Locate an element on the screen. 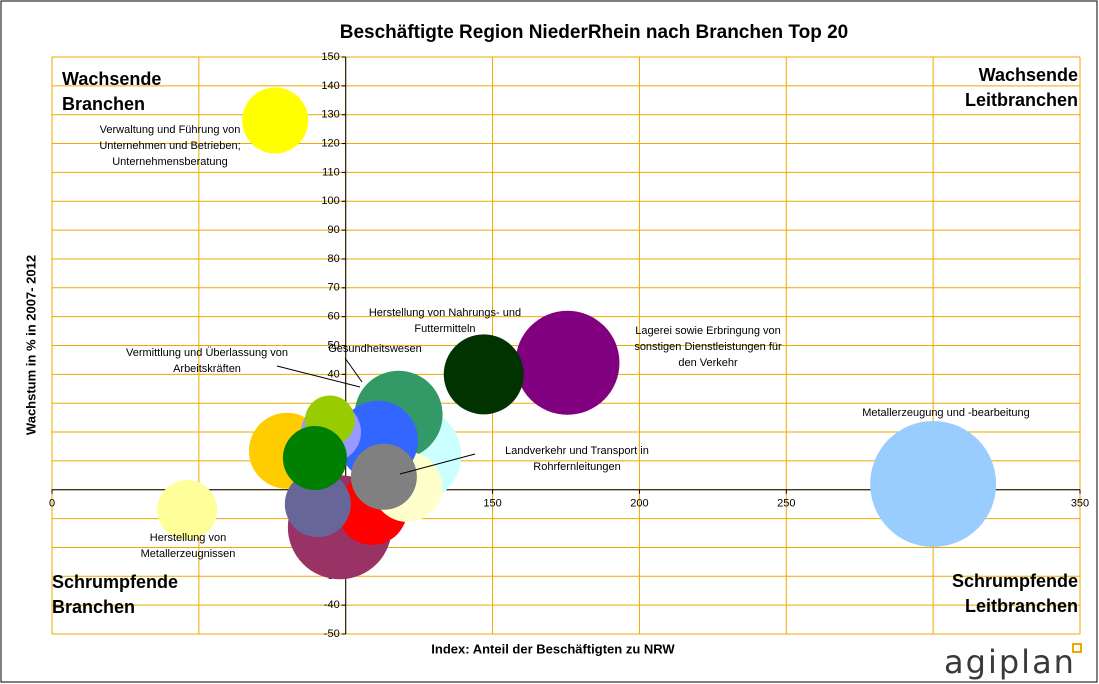  annotation: Verwaltung und Führung von is located at coordinates (170, 130).